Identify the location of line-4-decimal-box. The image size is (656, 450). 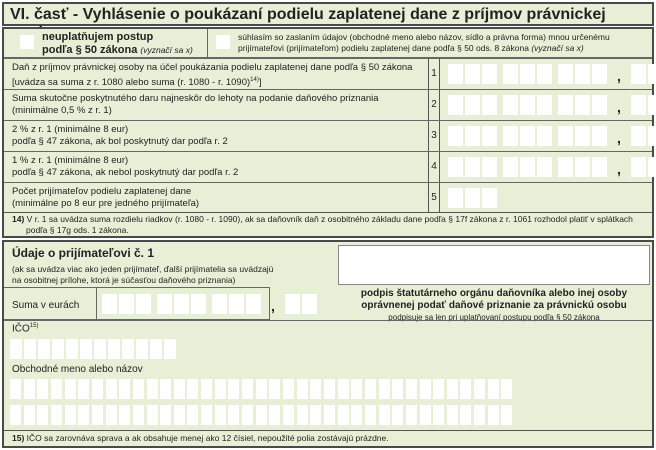
(638, 167).